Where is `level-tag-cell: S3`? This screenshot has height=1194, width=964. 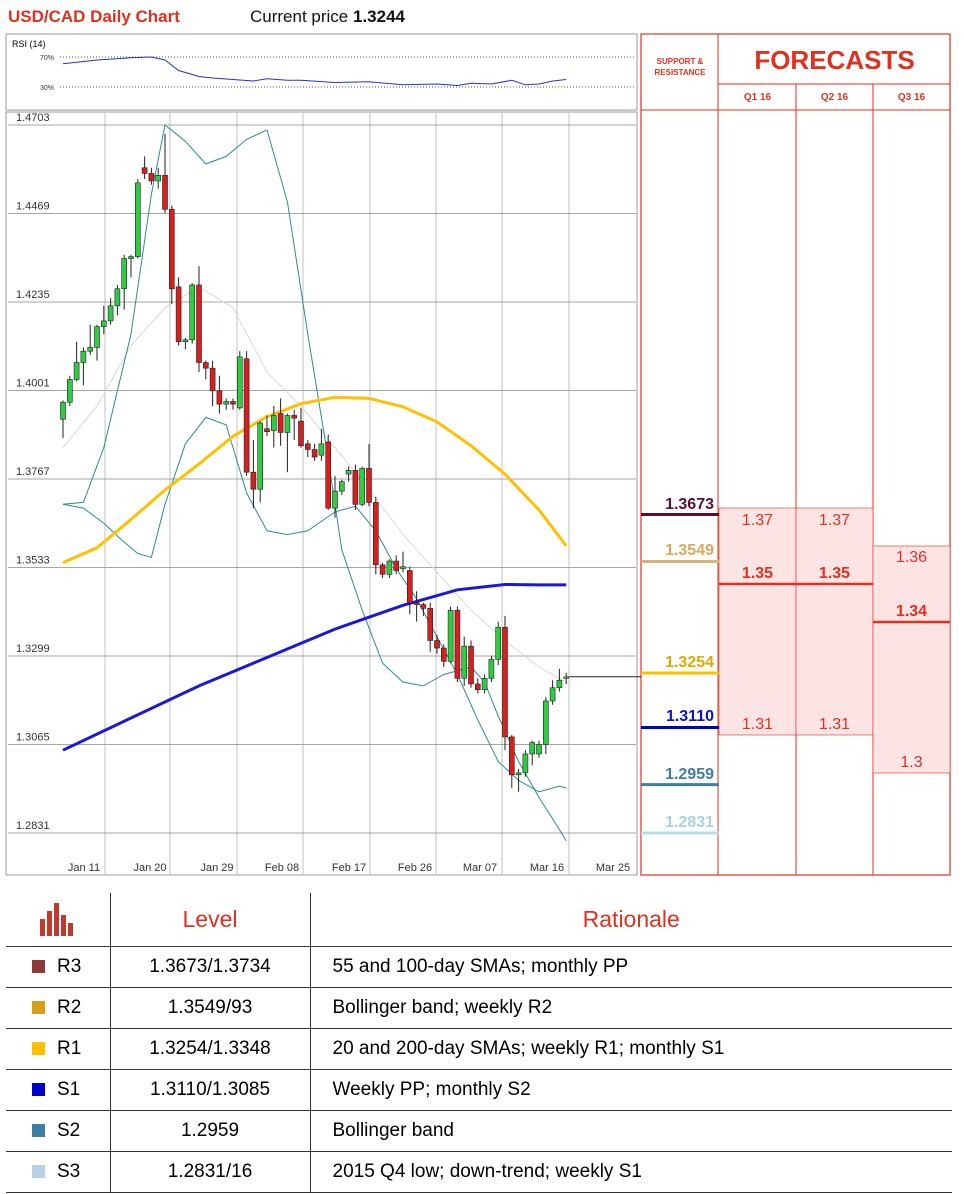
level-tag-cell: S3 is located at coordinates (58, 1172).